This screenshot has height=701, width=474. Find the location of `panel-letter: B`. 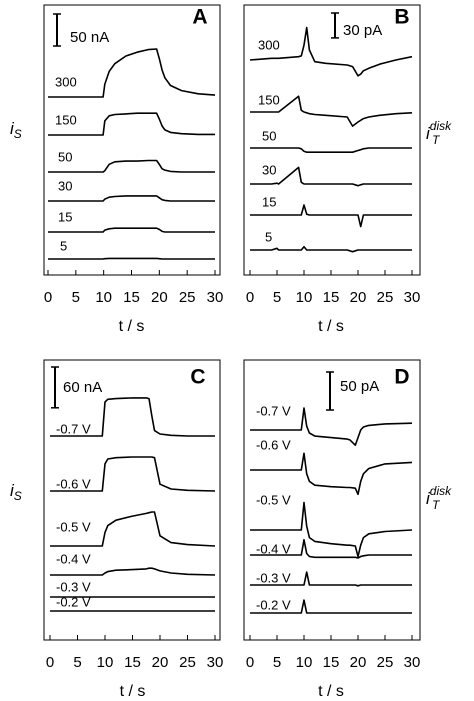

panel-letter: B is located at coordinates (401, 17).